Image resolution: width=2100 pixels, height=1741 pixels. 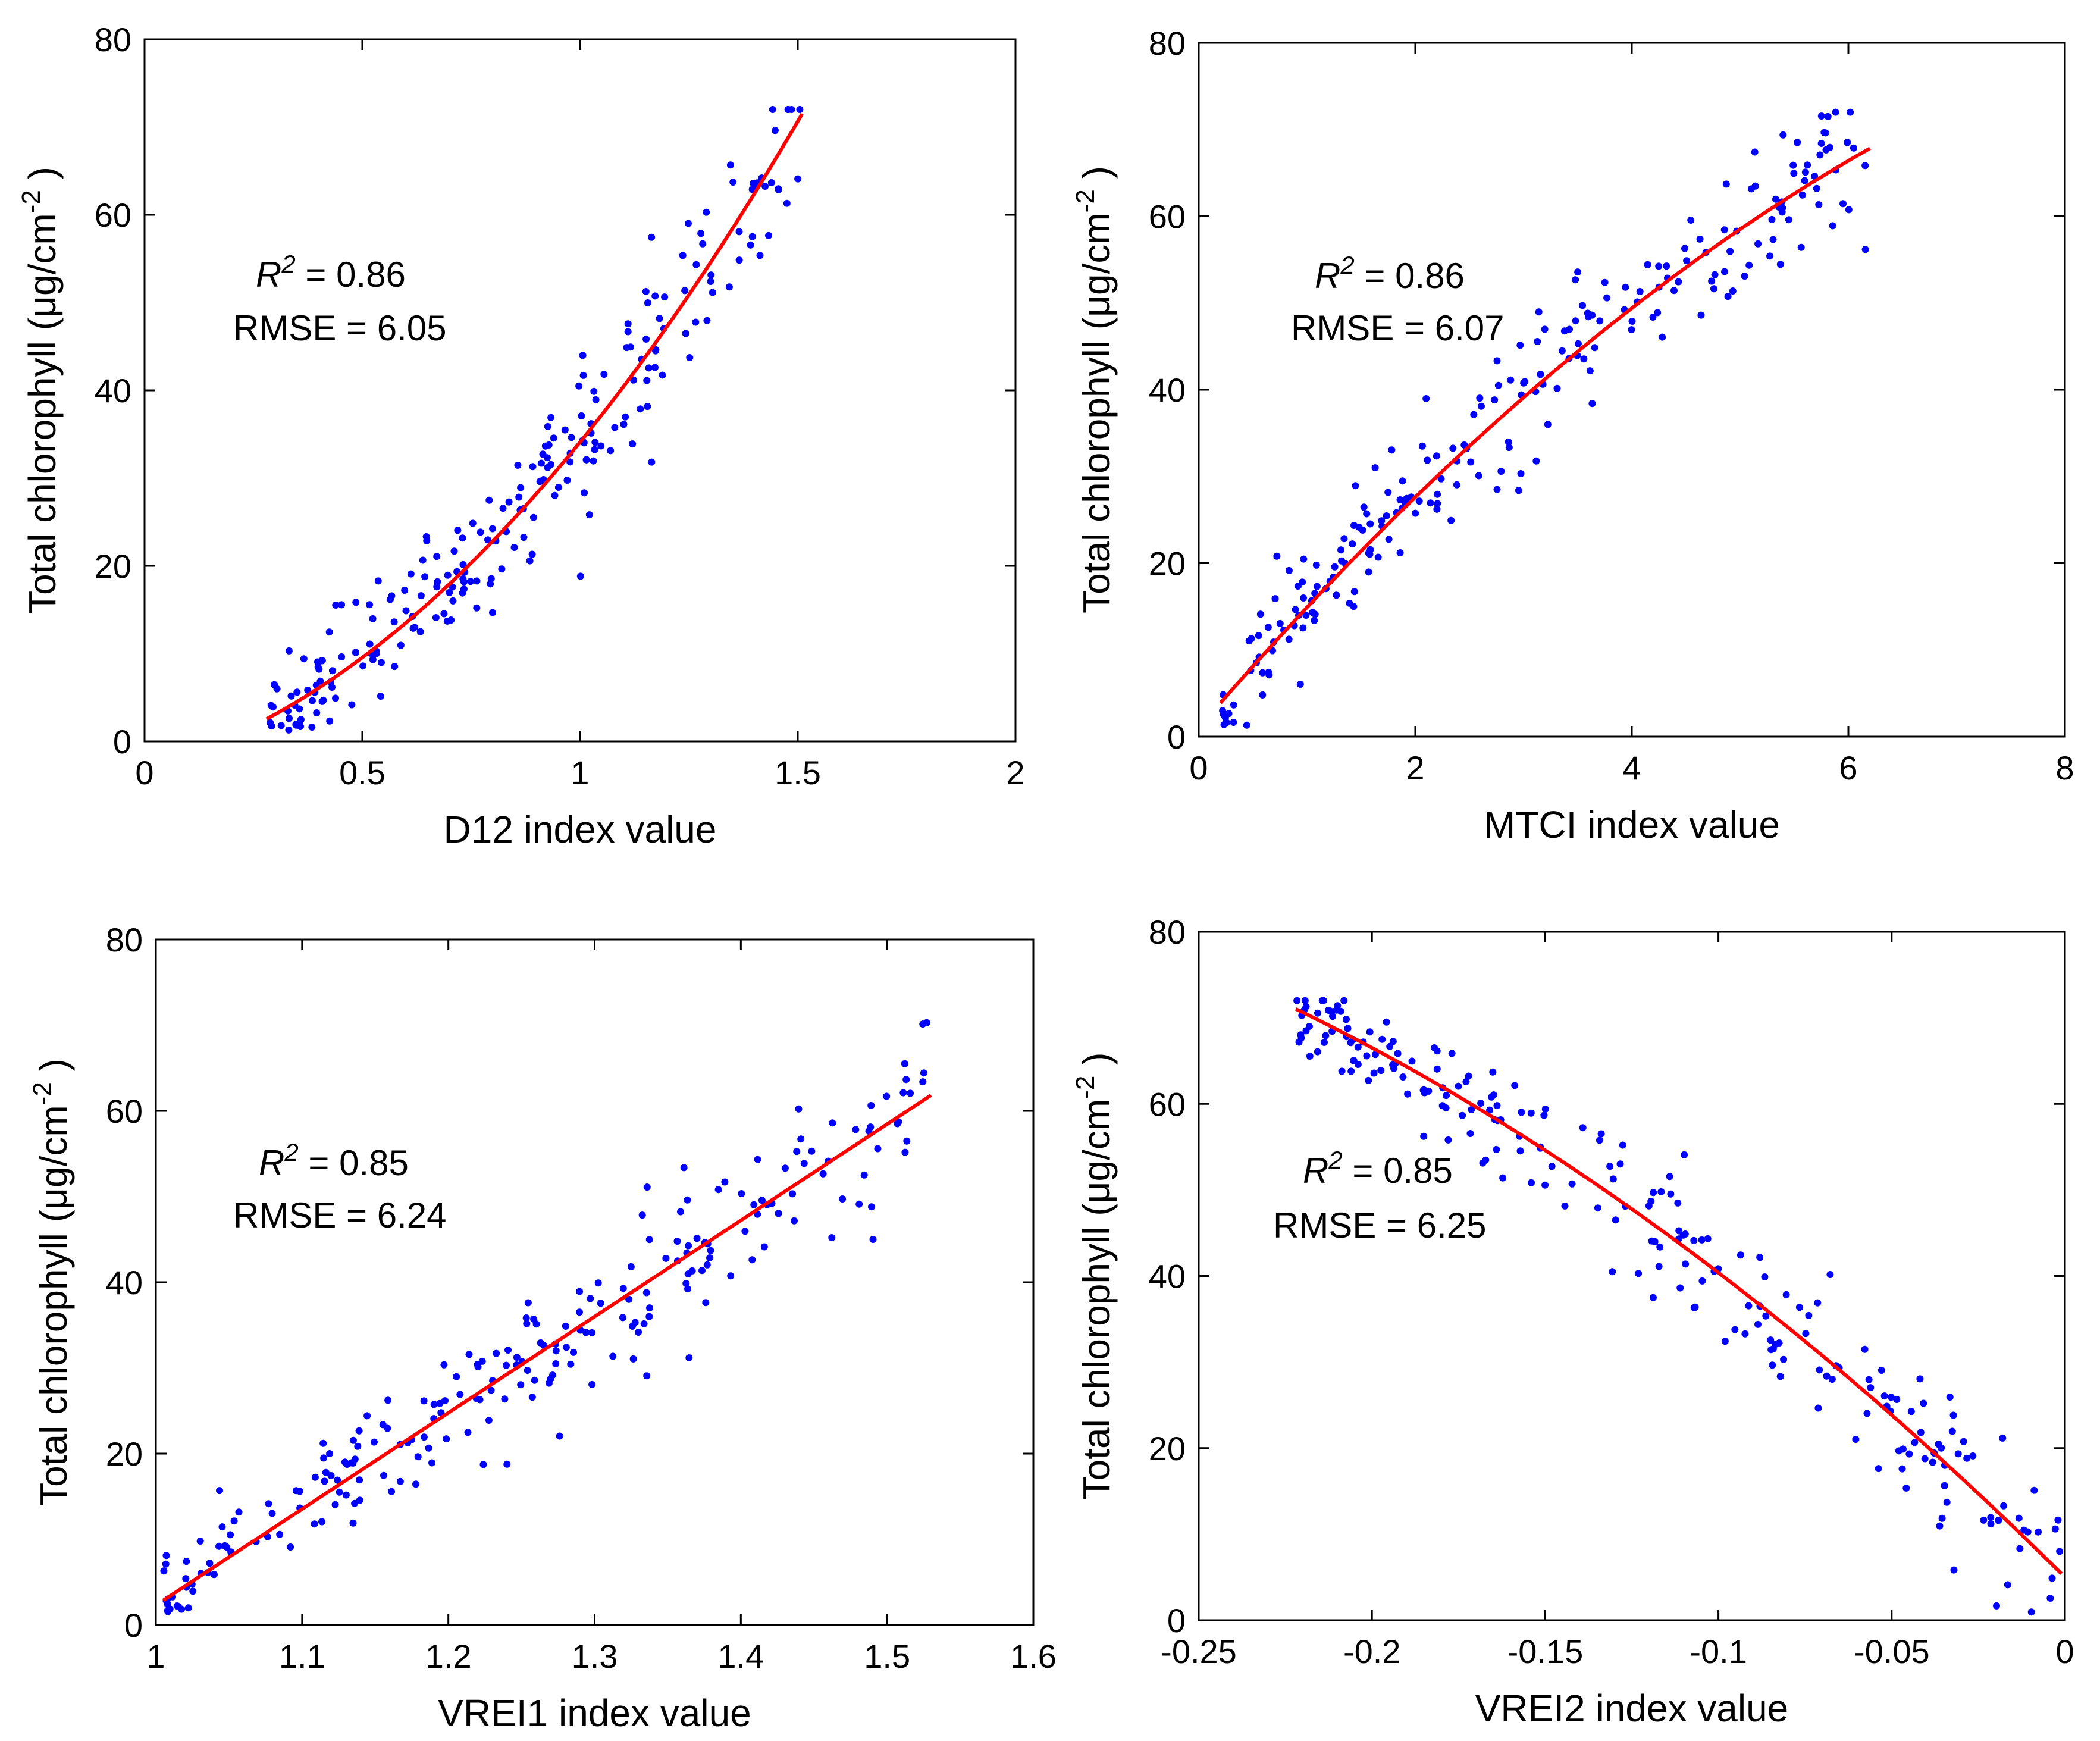 I want to click on r-symbol: R, so click(x=271, y=1163).